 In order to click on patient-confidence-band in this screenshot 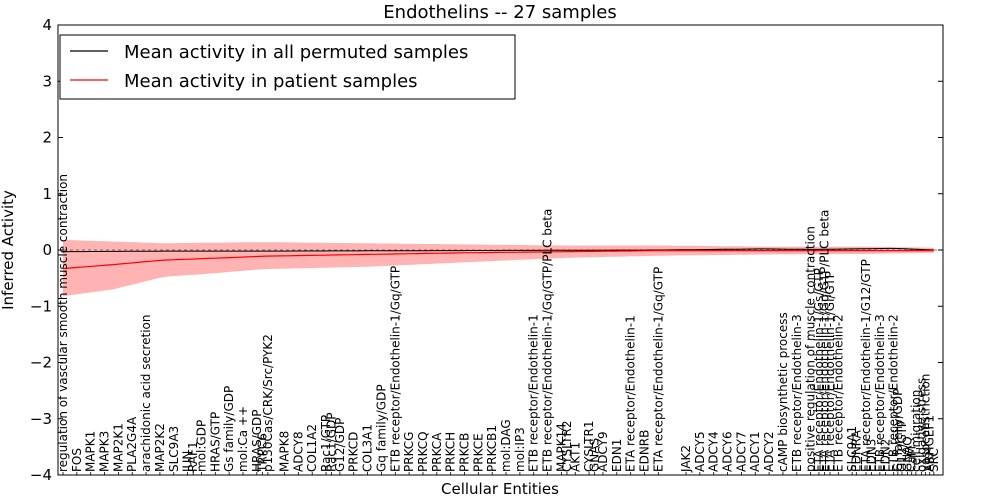, I will do `click(498, 268)`.